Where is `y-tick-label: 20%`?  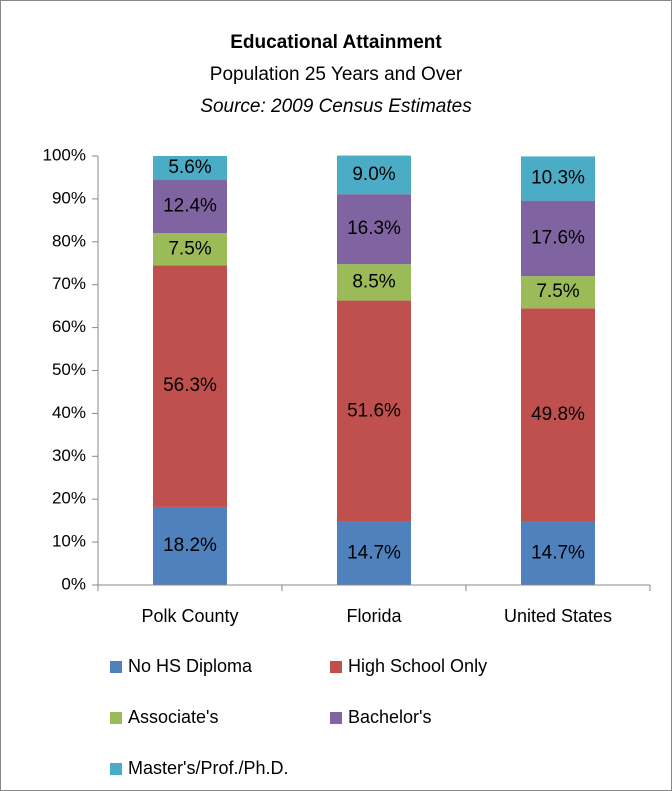 y-tick-label: 20% is located at coordinates (69, 498).